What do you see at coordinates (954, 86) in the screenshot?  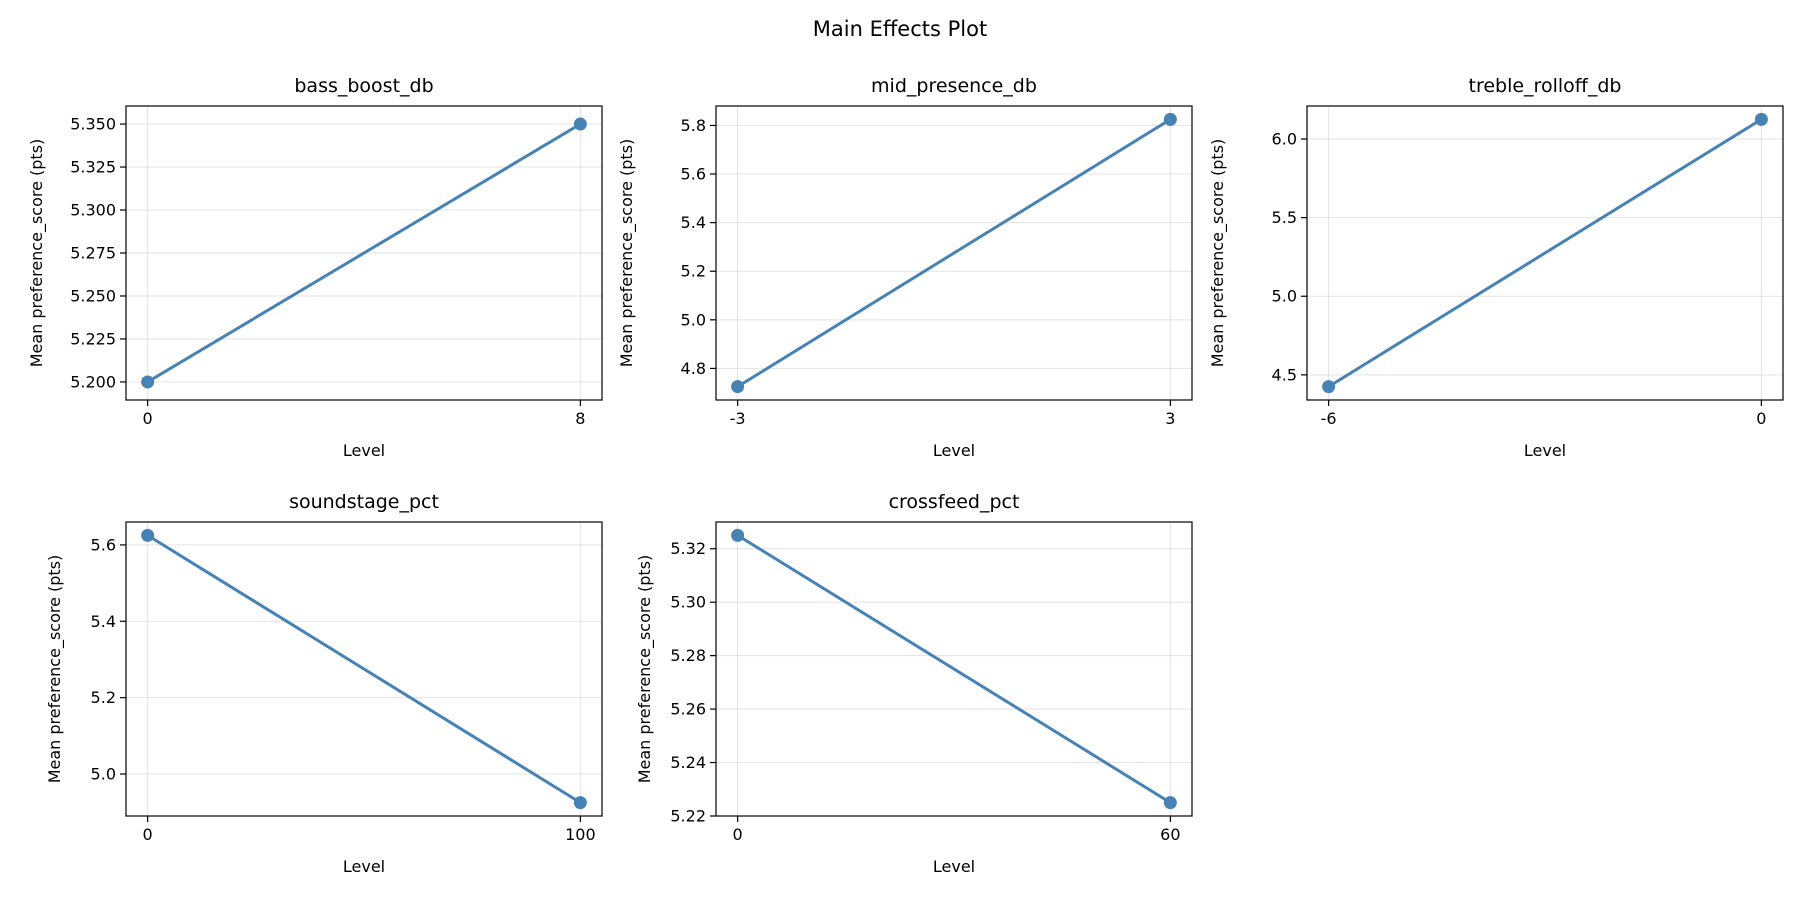 I see `subplot-title: mid_presence_db` at bounding box center [954, 86].